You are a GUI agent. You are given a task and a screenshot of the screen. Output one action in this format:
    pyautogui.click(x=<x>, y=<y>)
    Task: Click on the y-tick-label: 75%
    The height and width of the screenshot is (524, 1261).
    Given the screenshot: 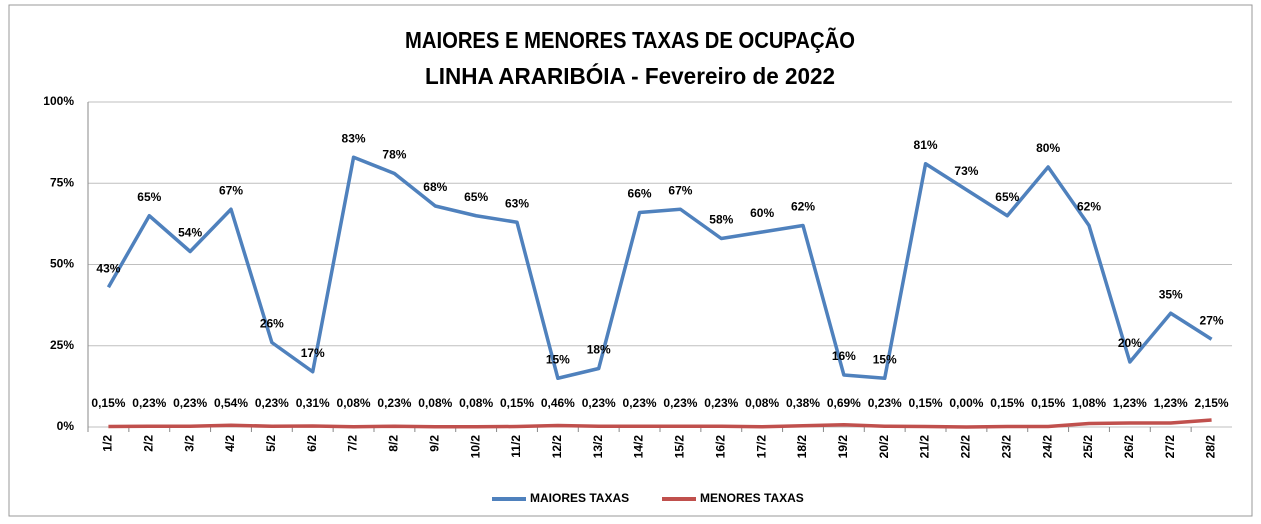 What is the action you would take?
    pyautogui.click(x=62, y=182)
    